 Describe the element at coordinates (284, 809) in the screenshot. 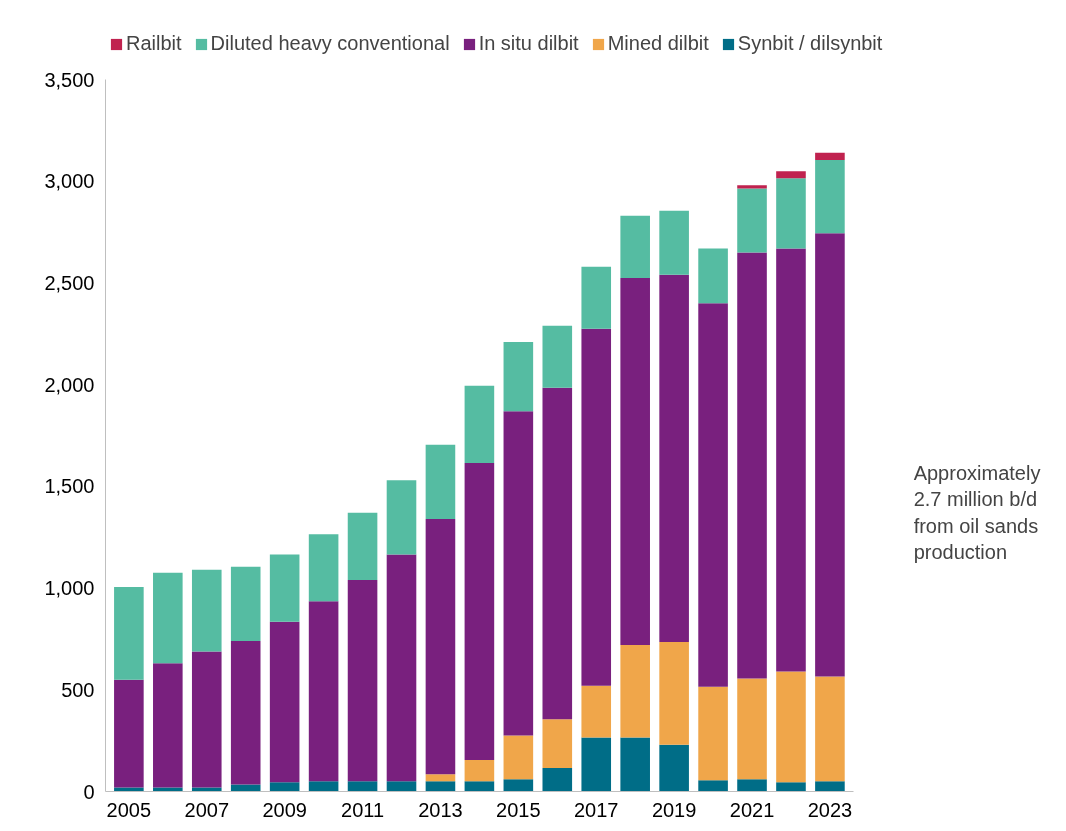

I see `x-tick-label: 2009` at that location.